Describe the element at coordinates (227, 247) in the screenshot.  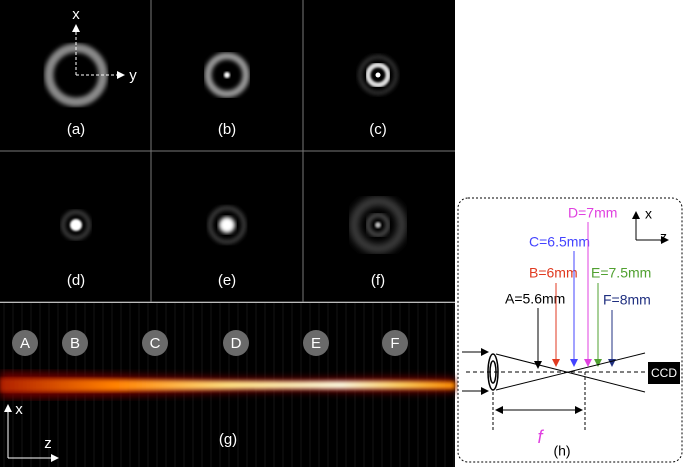
I see `beam-profile-e: (e)` at that location.